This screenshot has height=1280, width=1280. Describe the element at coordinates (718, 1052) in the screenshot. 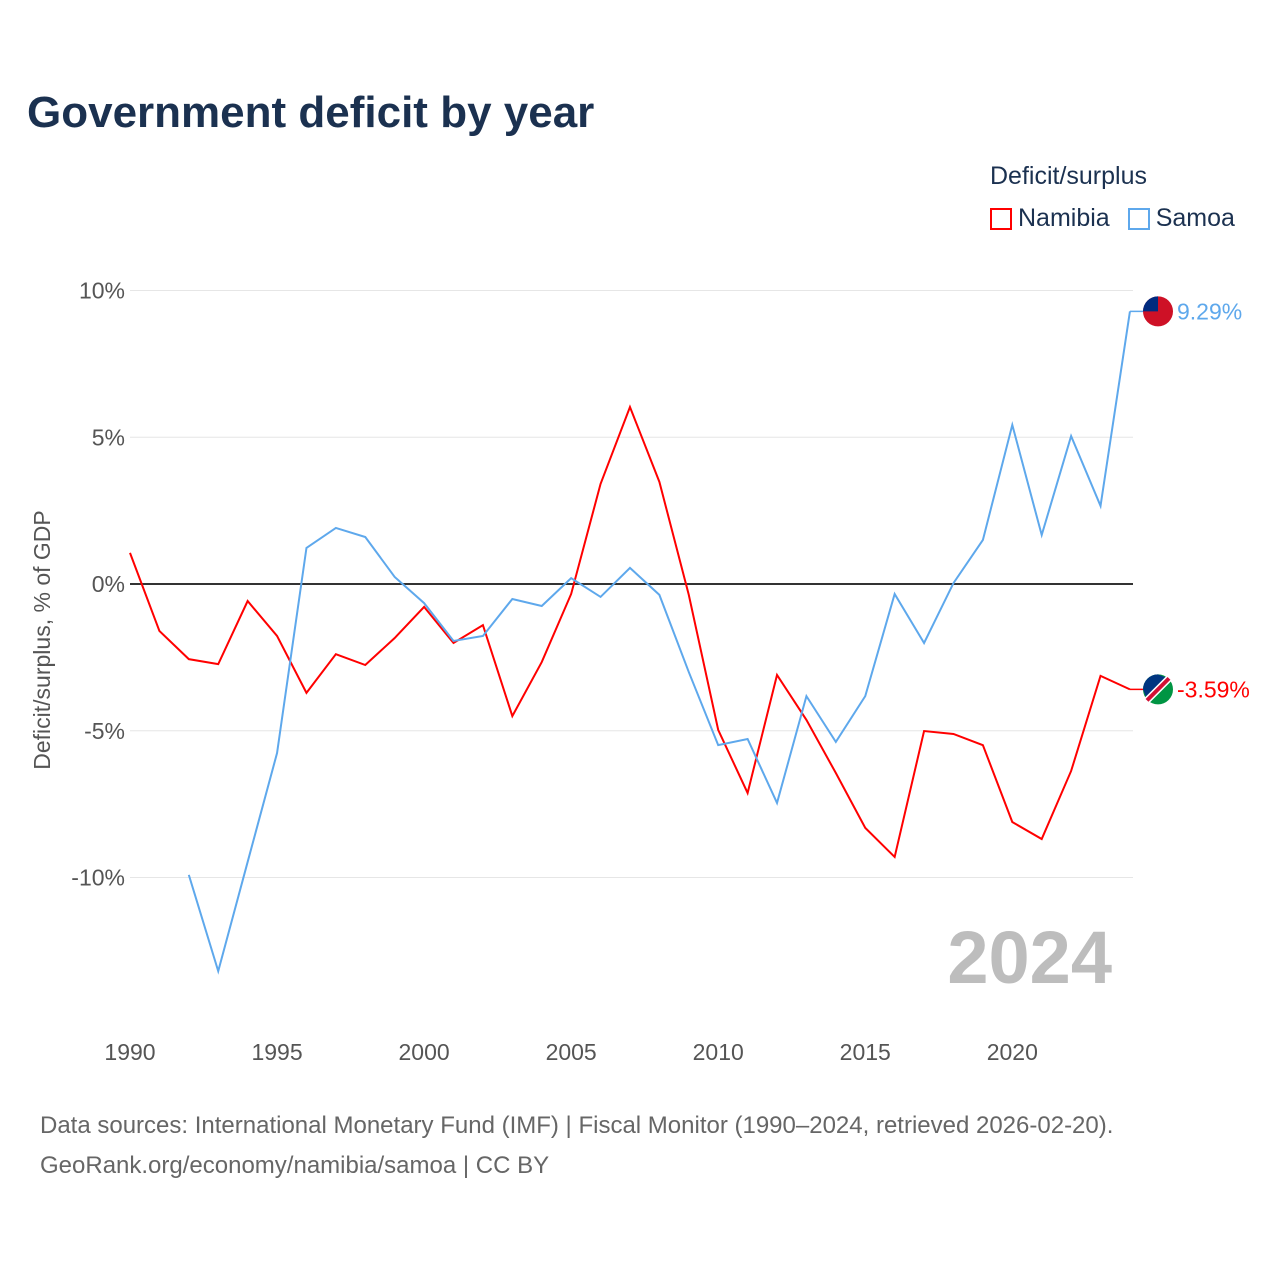

I see `x-tick-label: 2010` at that location.